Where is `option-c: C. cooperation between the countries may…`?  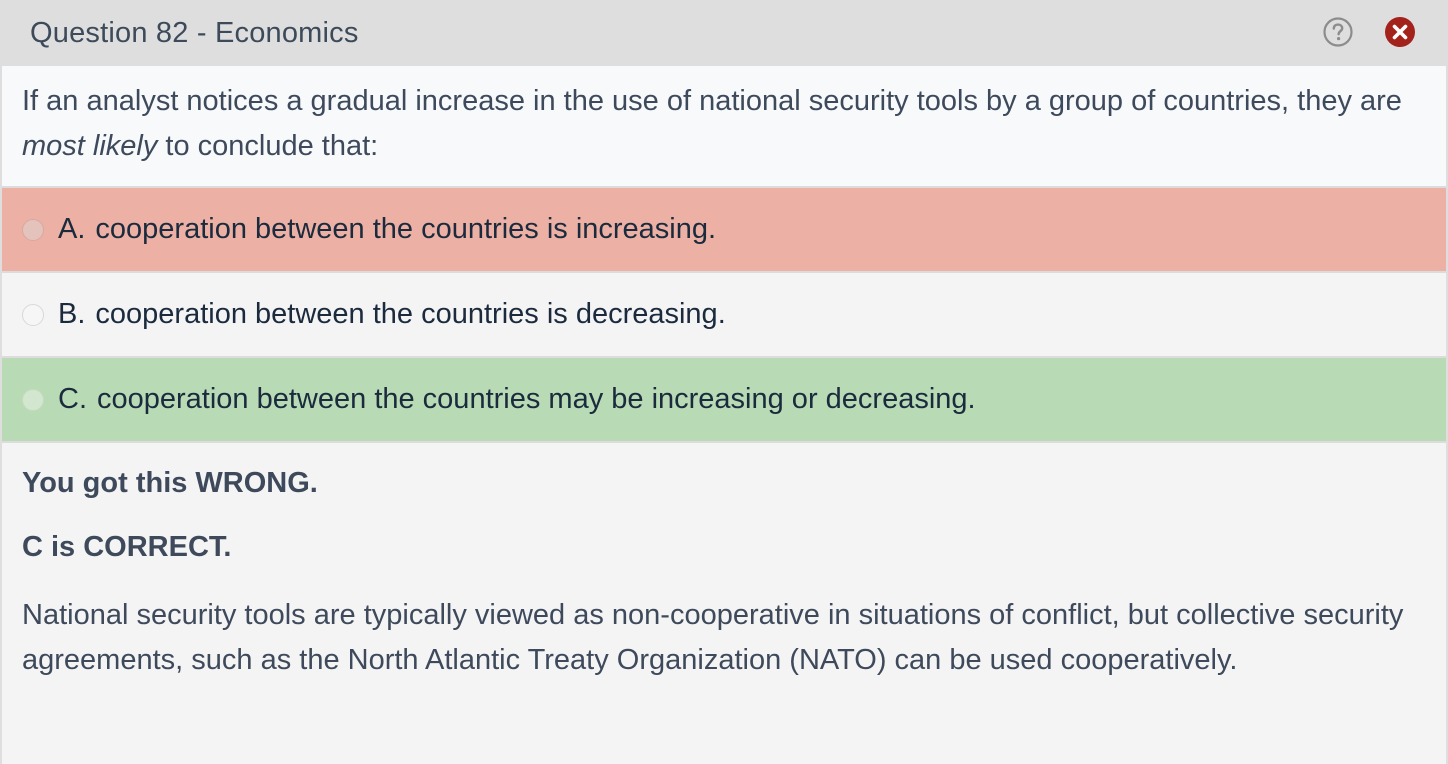
option-c: C. cooperation between the countries may… is located at coordinates (724, 400).